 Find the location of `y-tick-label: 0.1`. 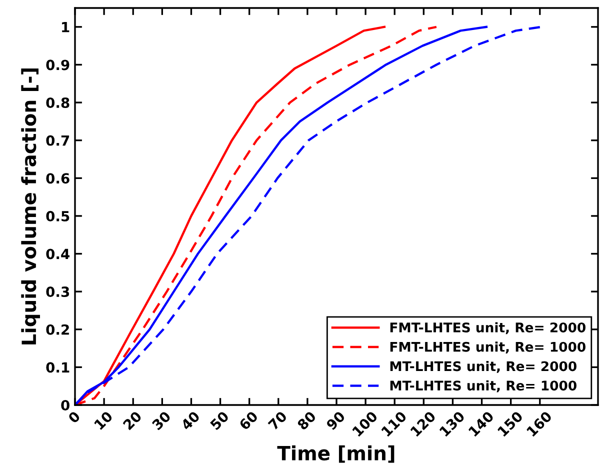

y-tick-label: 0.1 is located at coordinates (58, 367).